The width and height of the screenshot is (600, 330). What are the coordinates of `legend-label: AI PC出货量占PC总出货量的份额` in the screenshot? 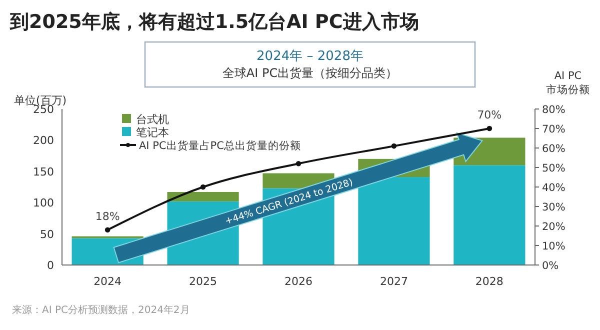 It's located at (220, 145).